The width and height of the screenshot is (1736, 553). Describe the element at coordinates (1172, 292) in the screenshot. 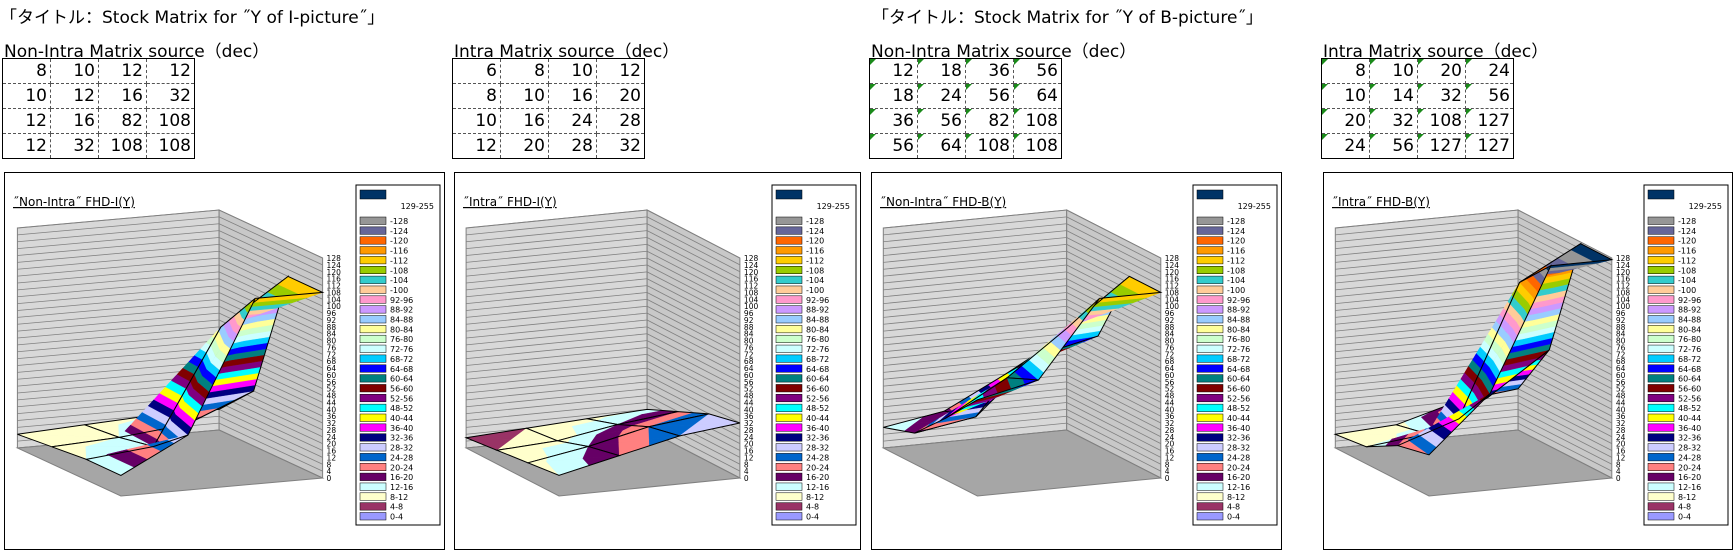

I see `z-tick-label: 108` at that location.